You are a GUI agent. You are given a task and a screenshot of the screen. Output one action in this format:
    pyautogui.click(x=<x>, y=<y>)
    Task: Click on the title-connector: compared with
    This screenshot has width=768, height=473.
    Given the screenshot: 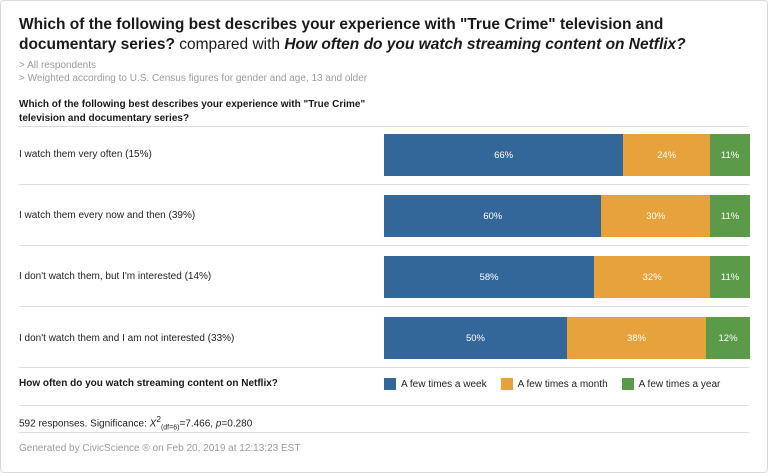 What is the action you would take?
    pyautogui.click(x=229, y=44)
    